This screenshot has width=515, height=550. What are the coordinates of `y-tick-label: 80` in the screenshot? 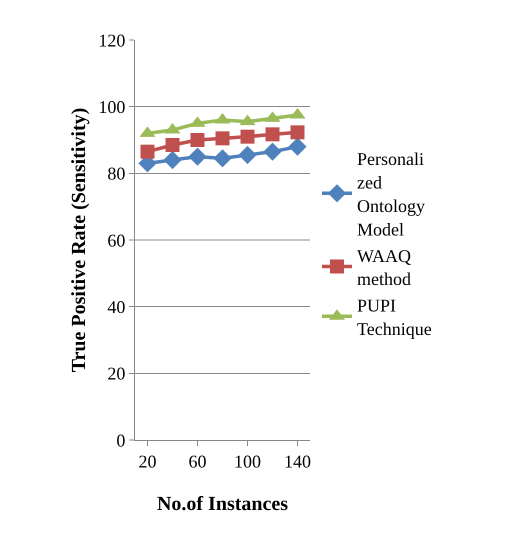 It's located at (116, 174).